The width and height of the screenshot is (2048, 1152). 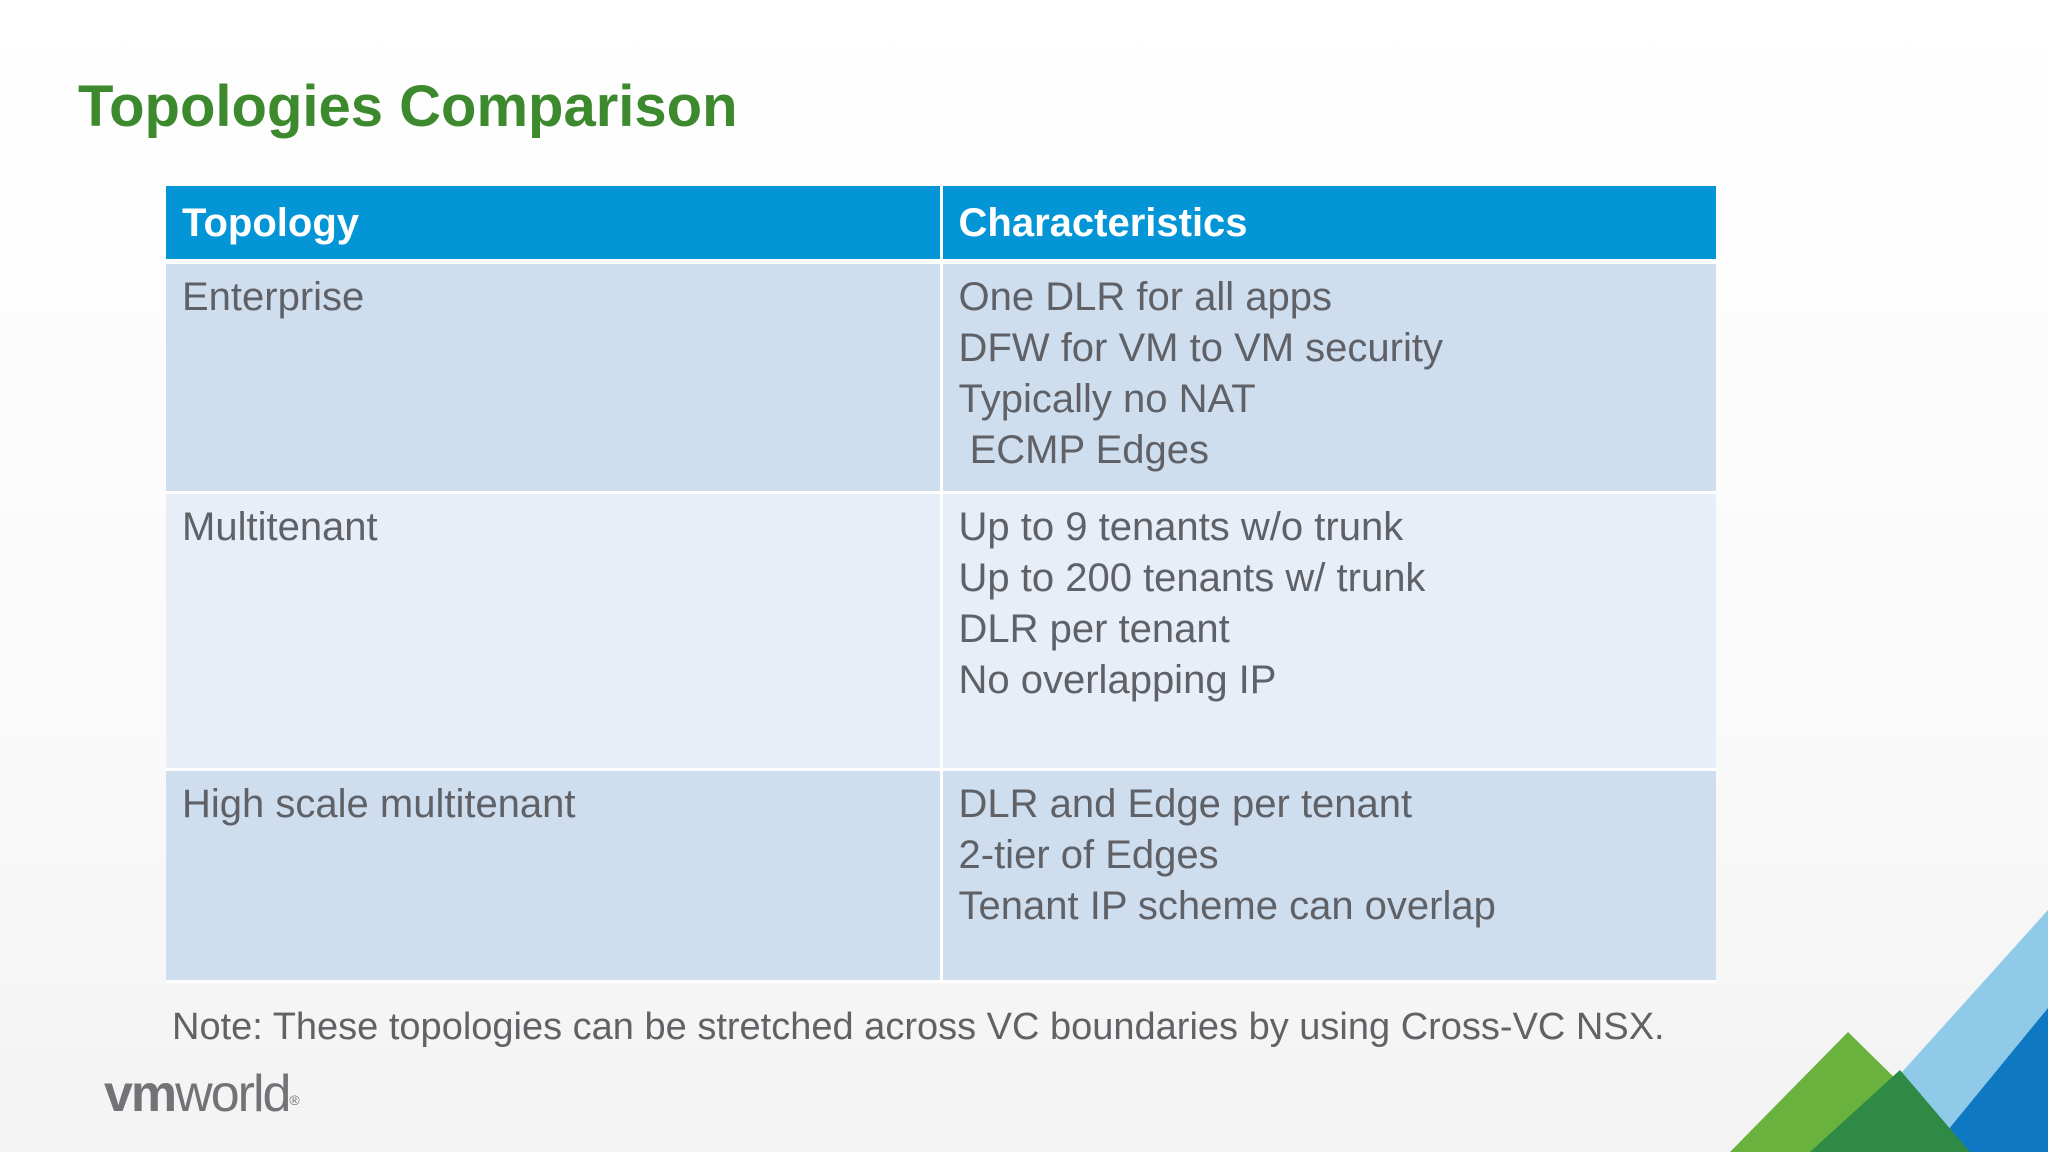 What do you see at coordinates (554, 631) in the screenshot?
I see `topology-cell: Multitenant` at bounding box center [554, 631].